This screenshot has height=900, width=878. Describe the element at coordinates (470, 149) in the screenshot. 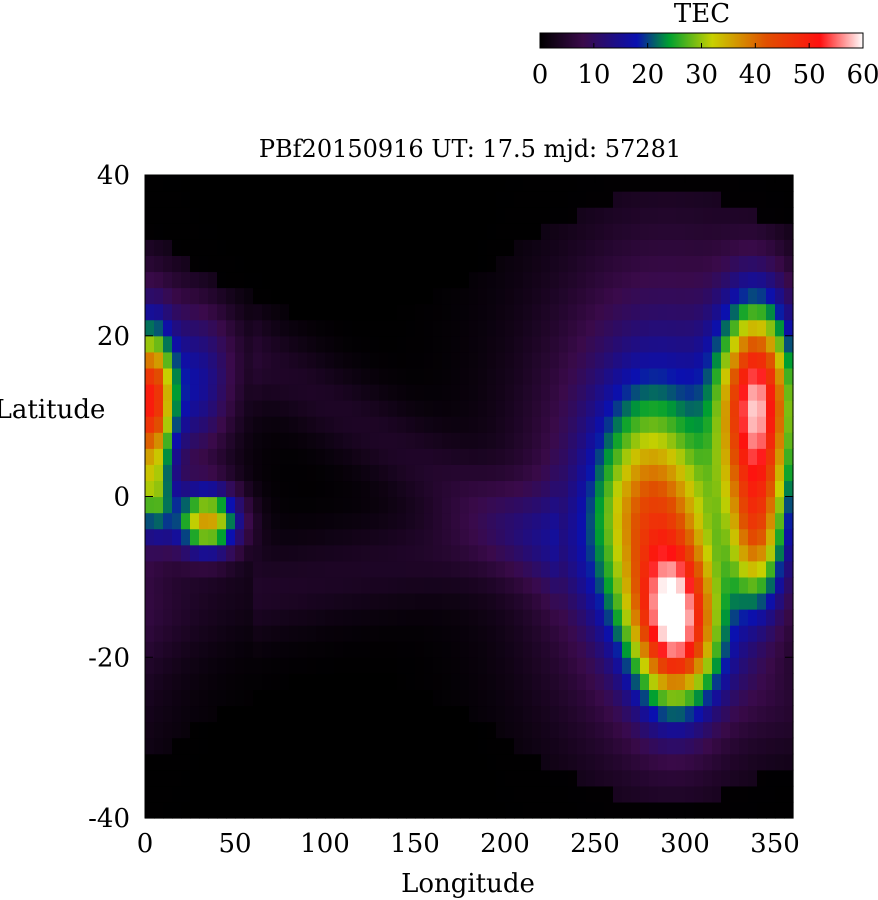

I see `chart-title: PBf20150916 UT: 17.5 mjd: 57281` at that location.